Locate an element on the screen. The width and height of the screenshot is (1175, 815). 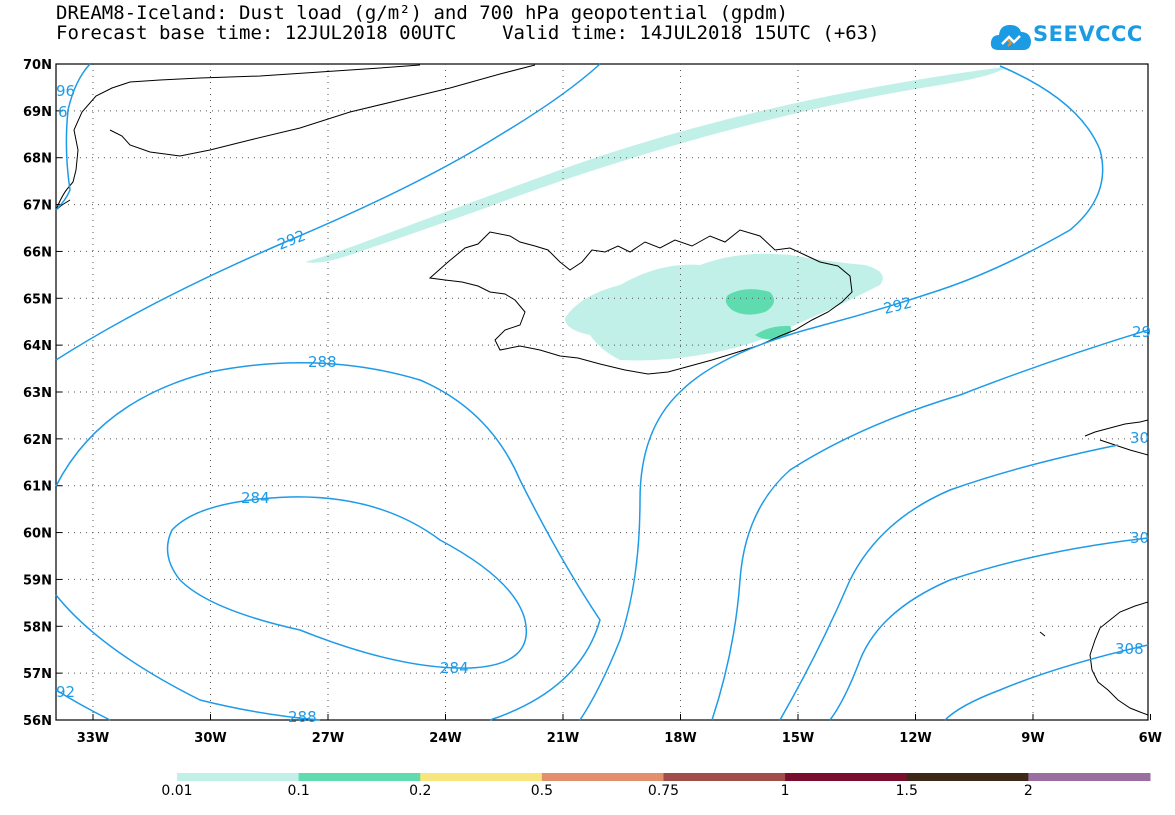
latitude-label: 60N is located at coordinates (37, 534).